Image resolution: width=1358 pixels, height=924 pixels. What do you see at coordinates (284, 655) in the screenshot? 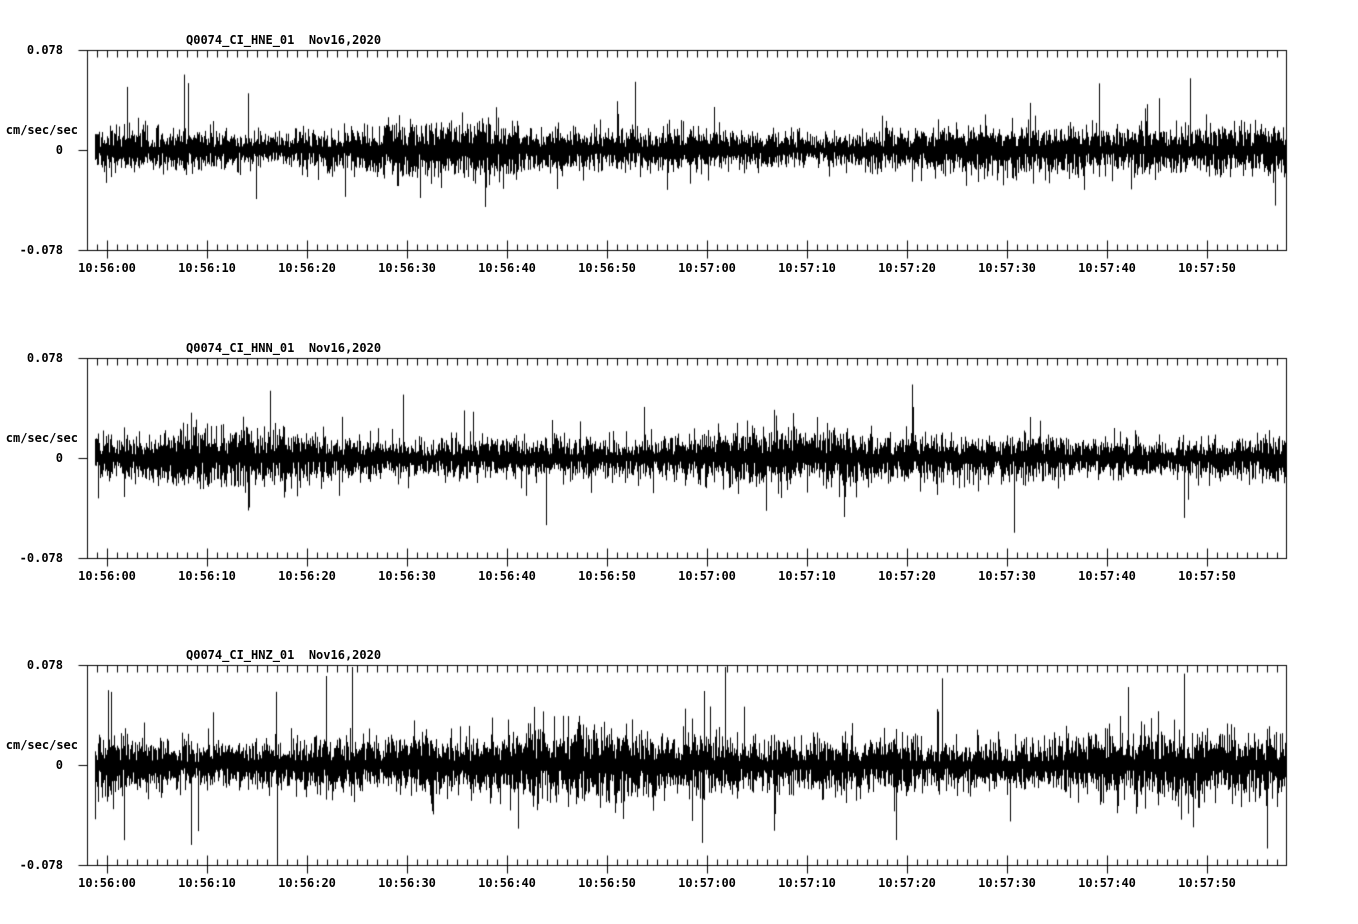
I see `panel-title: Q0074_CI_HNZ_01 Nov16,2020` at bounding box center [284, 655].